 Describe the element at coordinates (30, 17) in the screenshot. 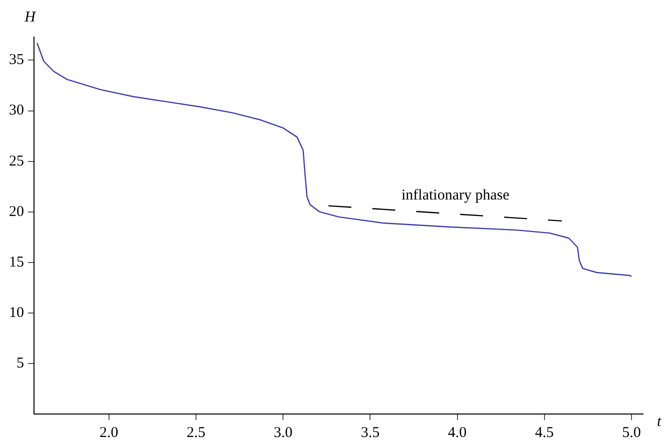

I see `y-axis-title: H` at that location.